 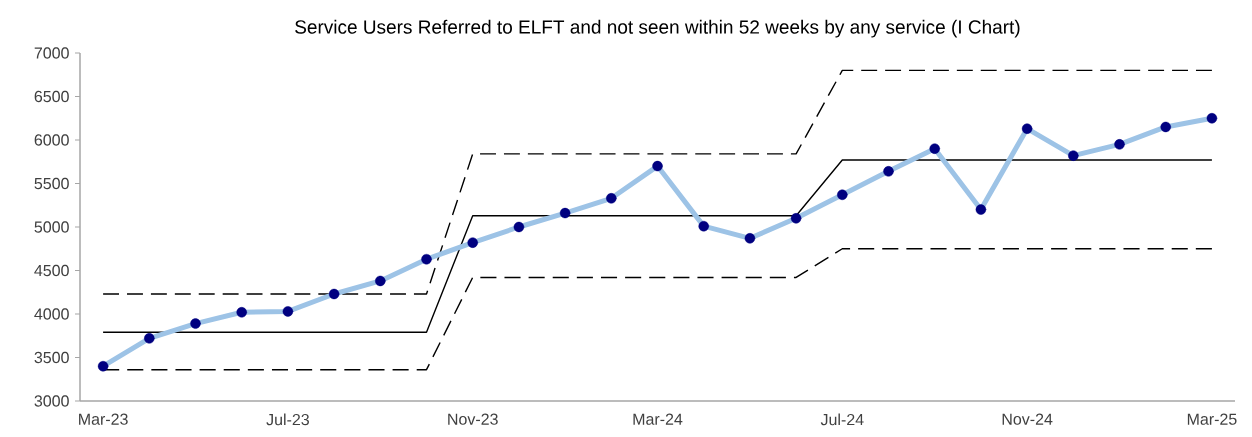 What do you see at coordinates (51, 53) in the screenshot?
I see `y-tick-label: 7000` at bounding box center [51, 53].